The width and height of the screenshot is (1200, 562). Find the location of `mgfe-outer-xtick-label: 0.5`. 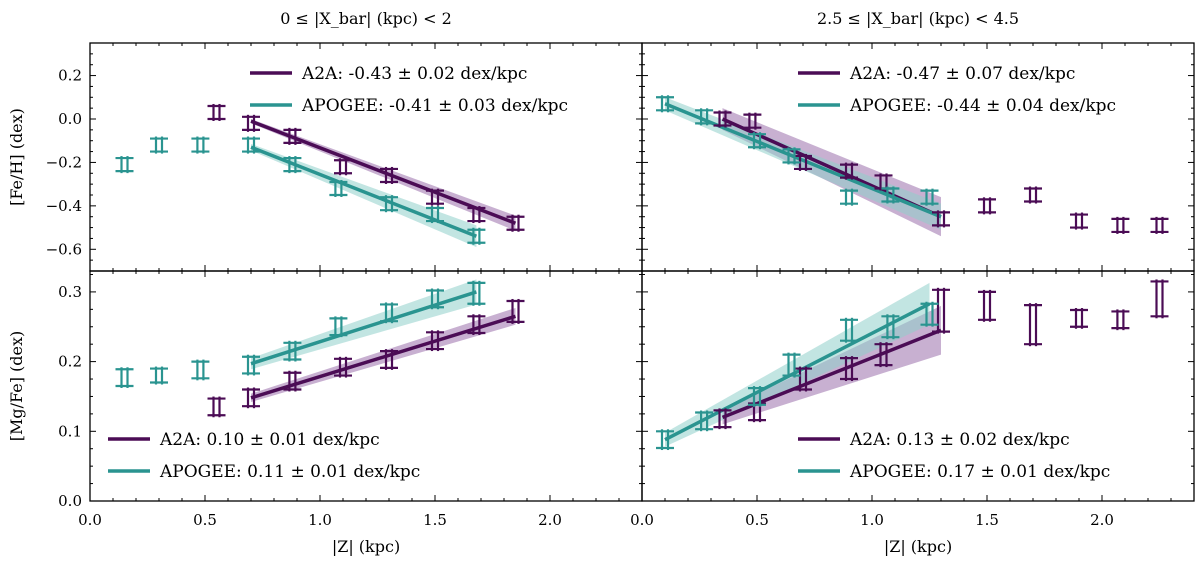

mgfe-outer-xtick-label: 0.5 is located at coordinates (757, 520).